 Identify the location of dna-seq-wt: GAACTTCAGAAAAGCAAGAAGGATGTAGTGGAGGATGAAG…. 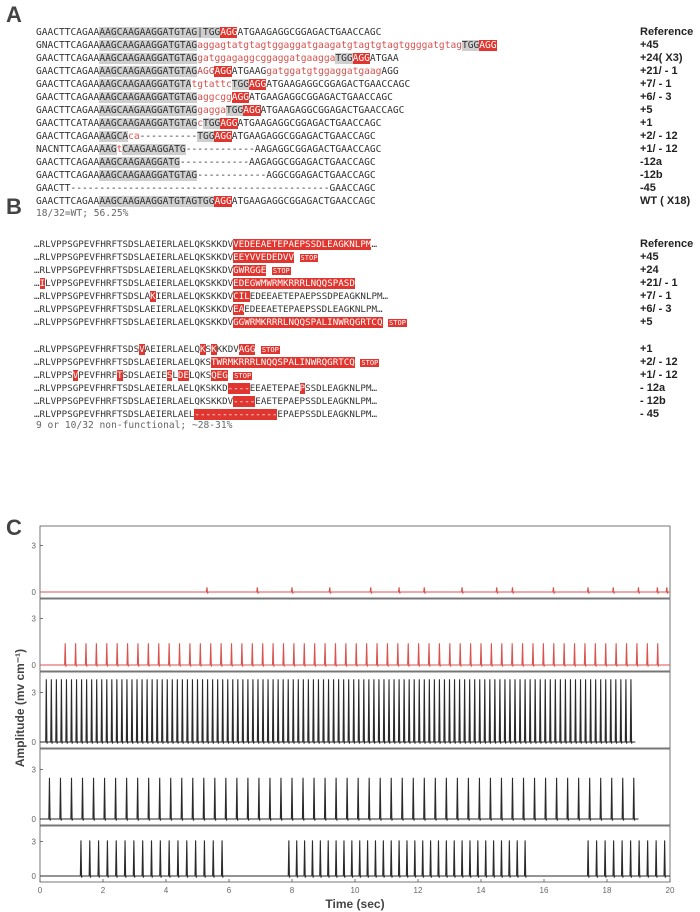
(206, 201).